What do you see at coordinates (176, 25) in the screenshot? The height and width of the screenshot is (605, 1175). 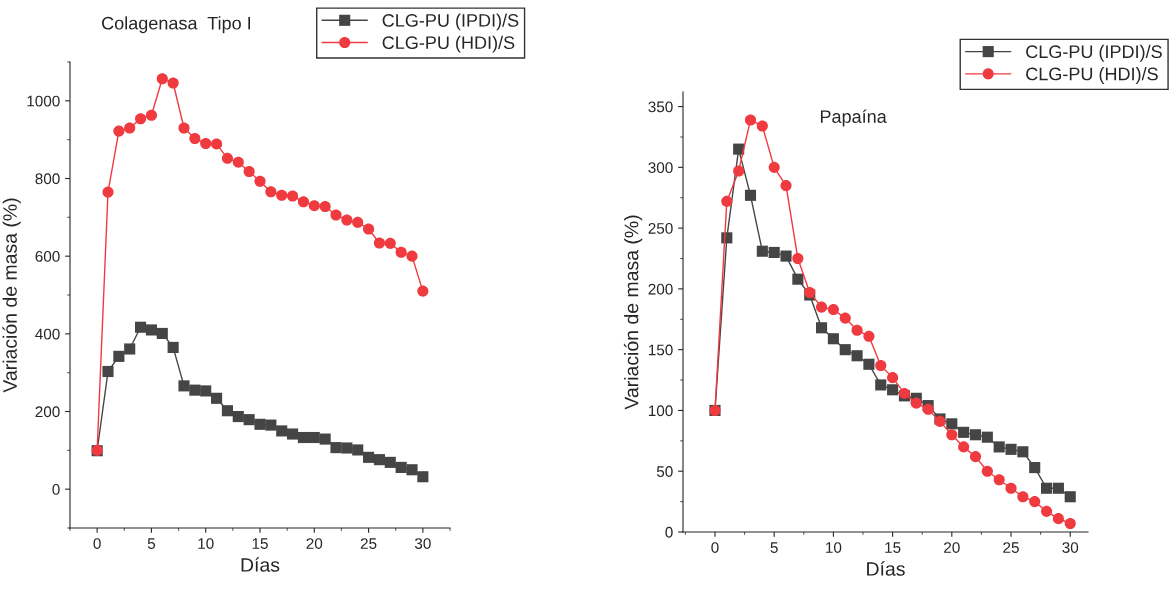 I see `chart-title: Colagenasa Tipo I` at bounding box center [176, 25].